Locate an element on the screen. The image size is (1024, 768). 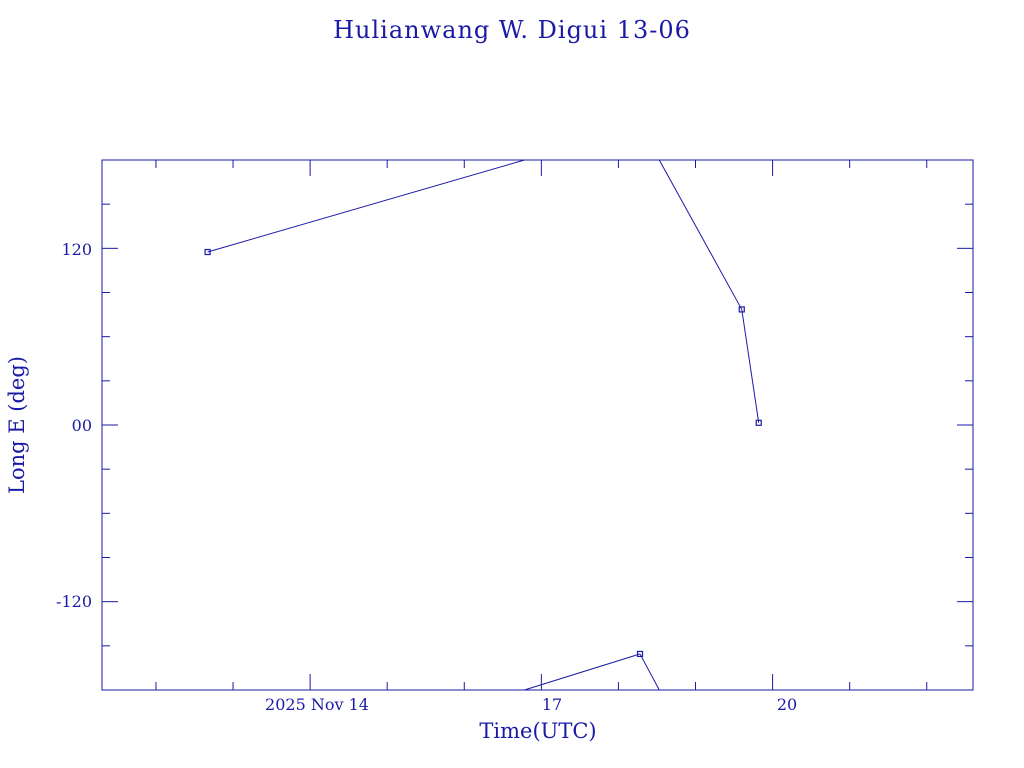
x-tick-labels: 2025 Nov 14 17 20 is located at coordinates (531, 704).